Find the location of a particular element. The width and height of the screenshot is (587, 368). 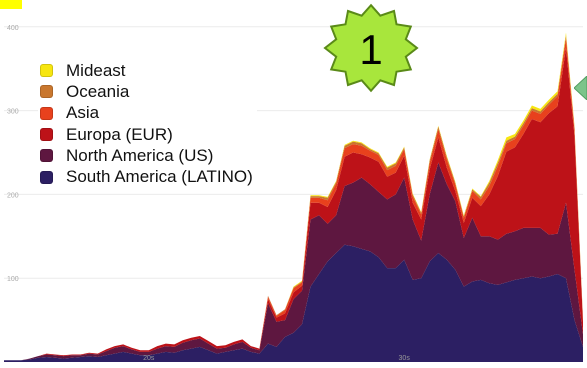

badge-label: 1 is located at coordinates (370, 49).